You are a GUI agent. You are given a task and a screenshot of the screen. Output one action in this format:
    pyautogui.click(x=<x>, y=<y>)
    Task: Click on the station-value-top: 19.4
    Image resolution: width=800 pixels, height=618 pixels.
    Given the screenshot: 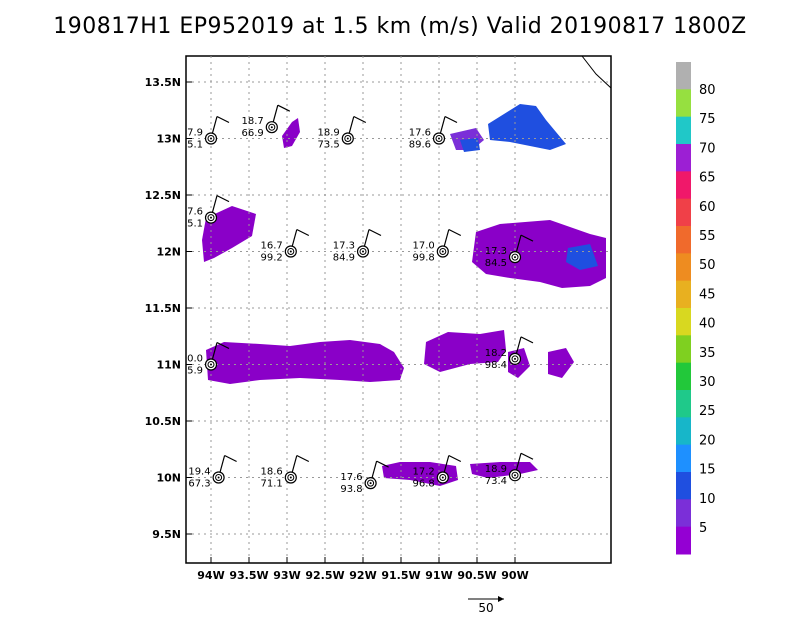 What is the action you would take?
    pyautogui.click(x=199, y=472)
    